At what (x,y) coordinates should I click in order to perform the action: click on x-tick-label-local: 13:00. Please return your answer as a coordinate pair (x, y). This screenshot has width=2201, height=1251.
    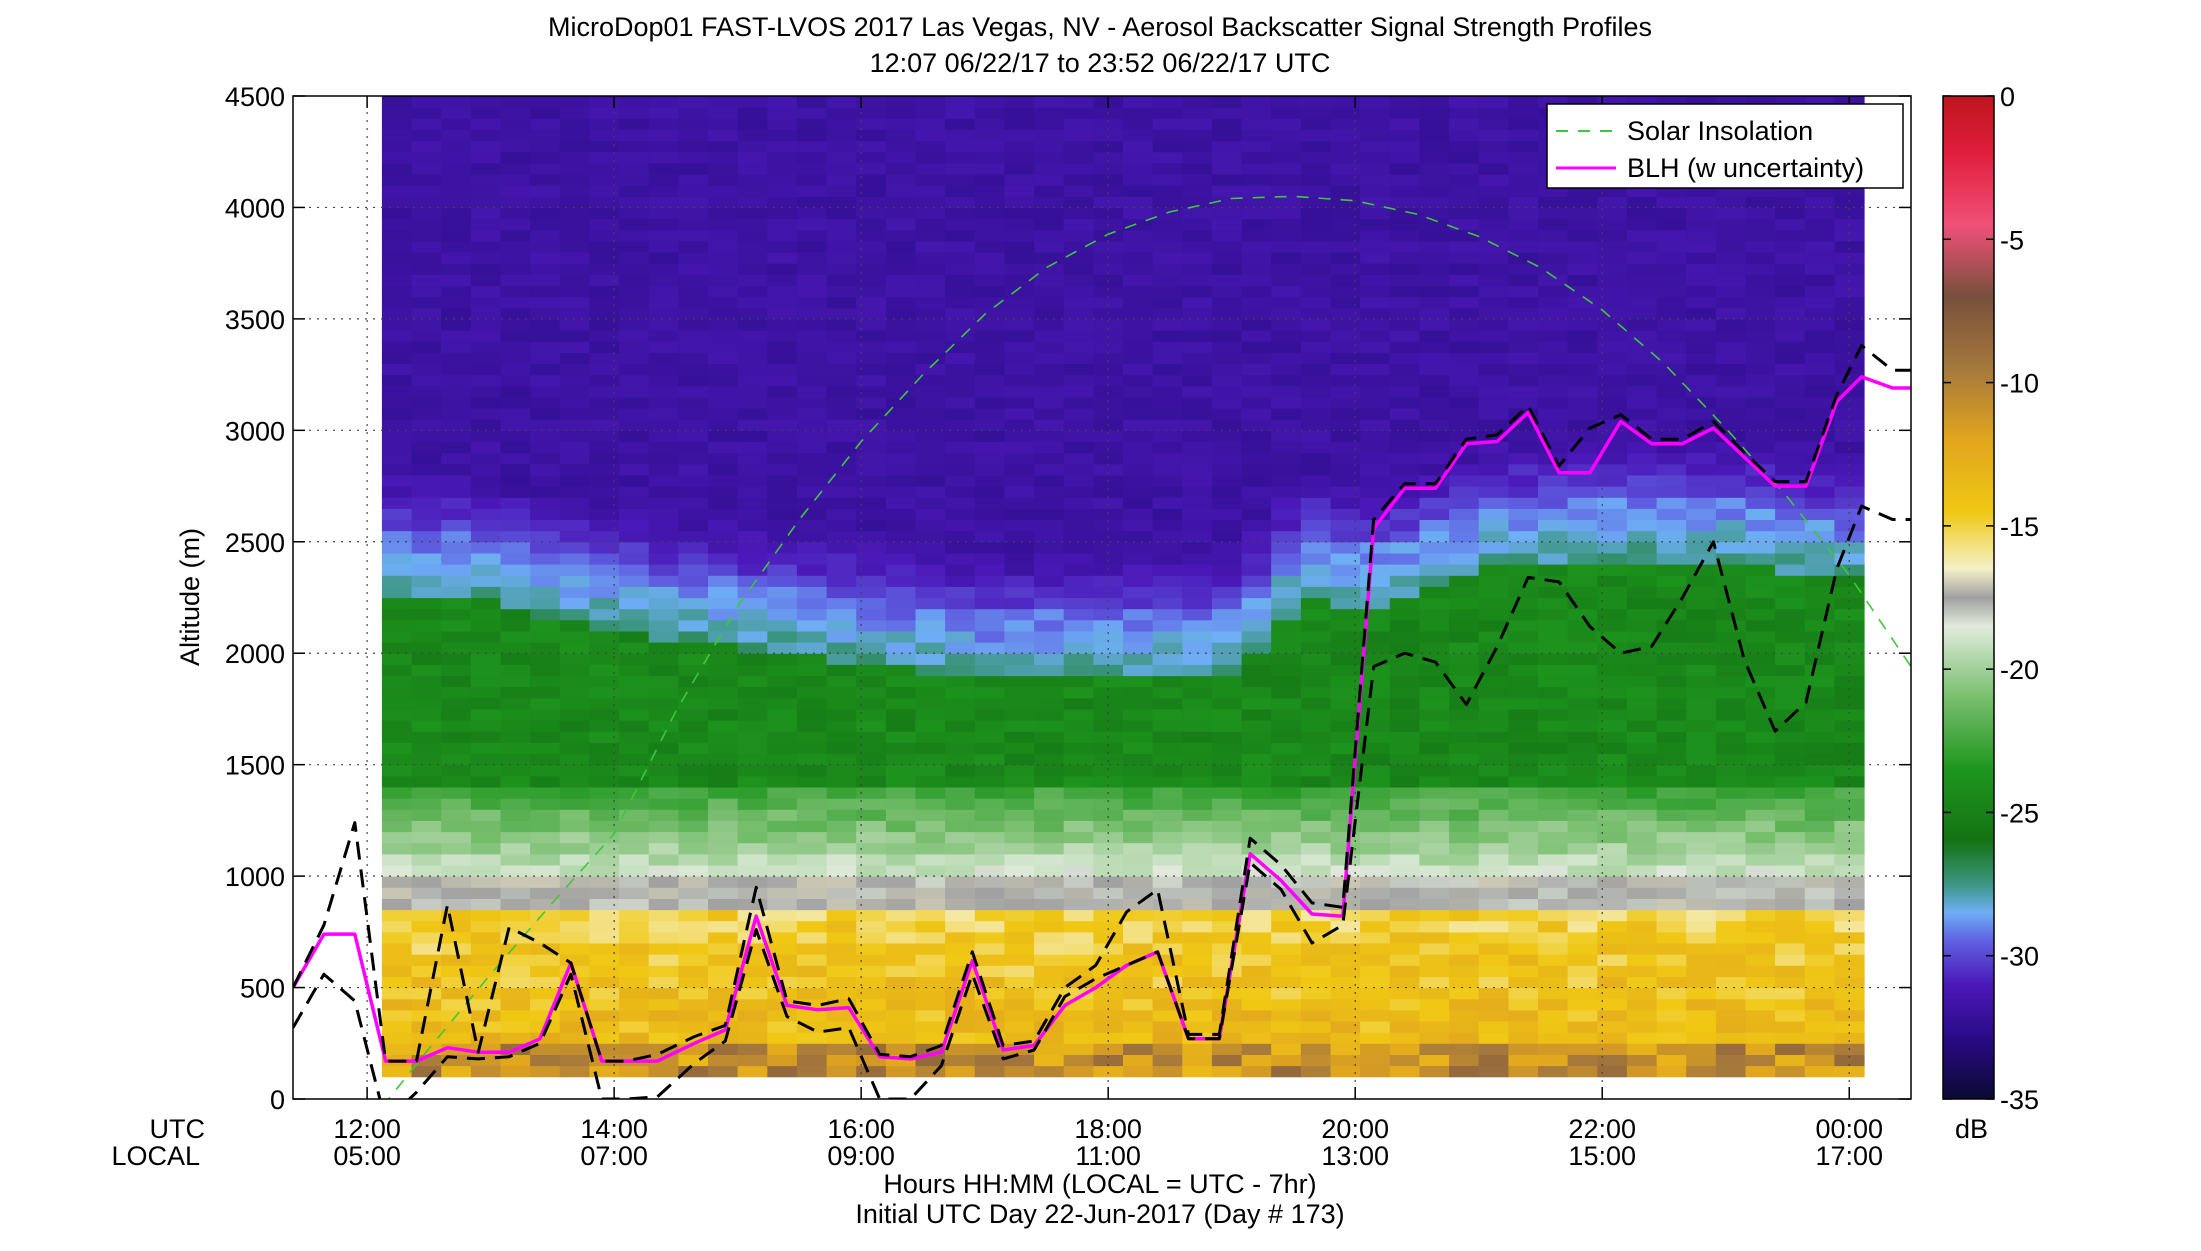
    Looking at the image, I should click on (1355, 1156).